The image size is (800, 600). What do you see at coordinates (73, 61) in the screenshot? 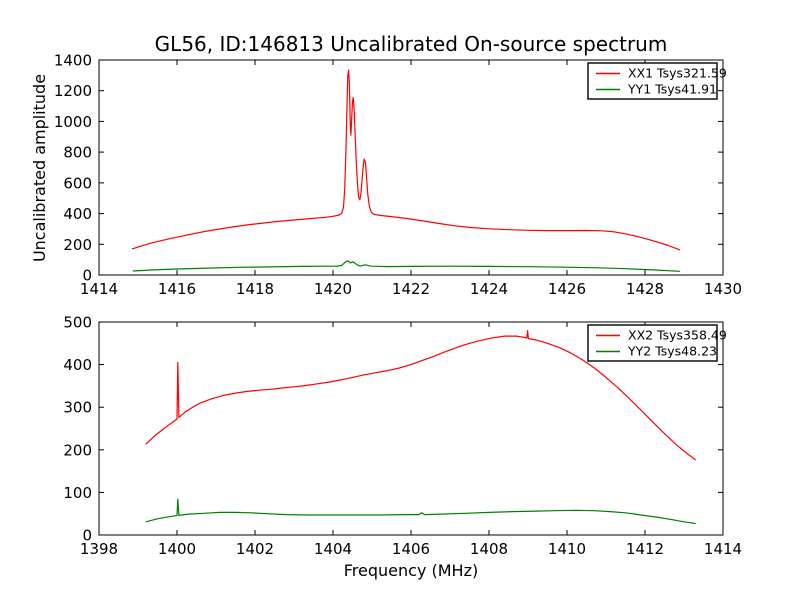
I see `y-tick-label: 1400` at bounding box center [73, 61].